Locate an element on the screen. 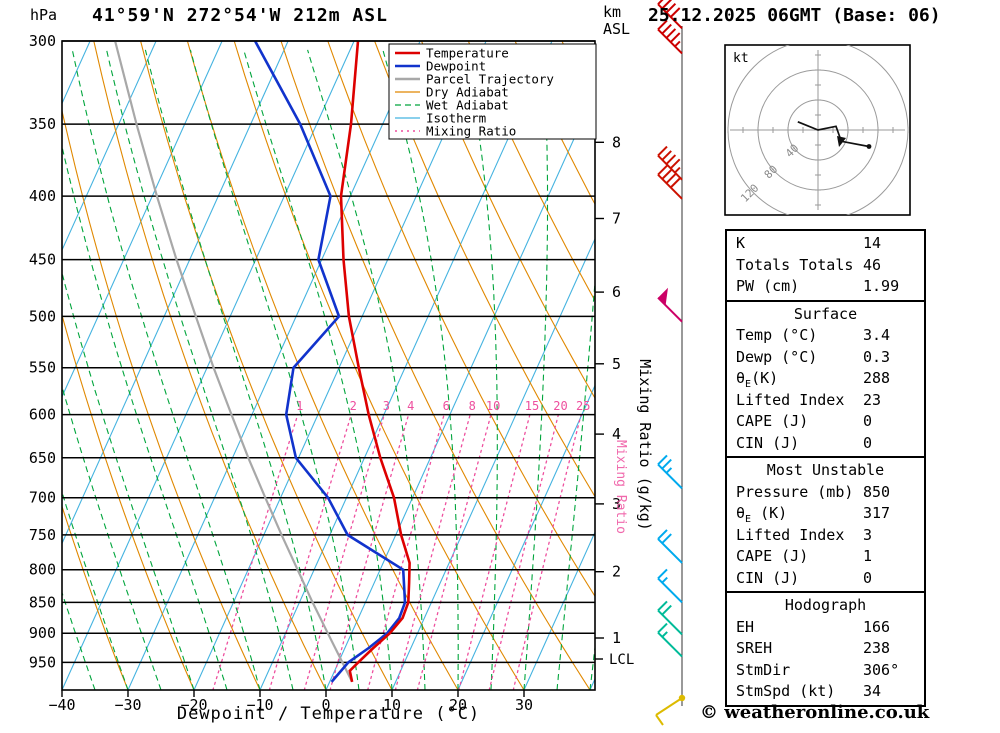  stat-row: Totals Totals 46 is located at coordinates (825, 266).